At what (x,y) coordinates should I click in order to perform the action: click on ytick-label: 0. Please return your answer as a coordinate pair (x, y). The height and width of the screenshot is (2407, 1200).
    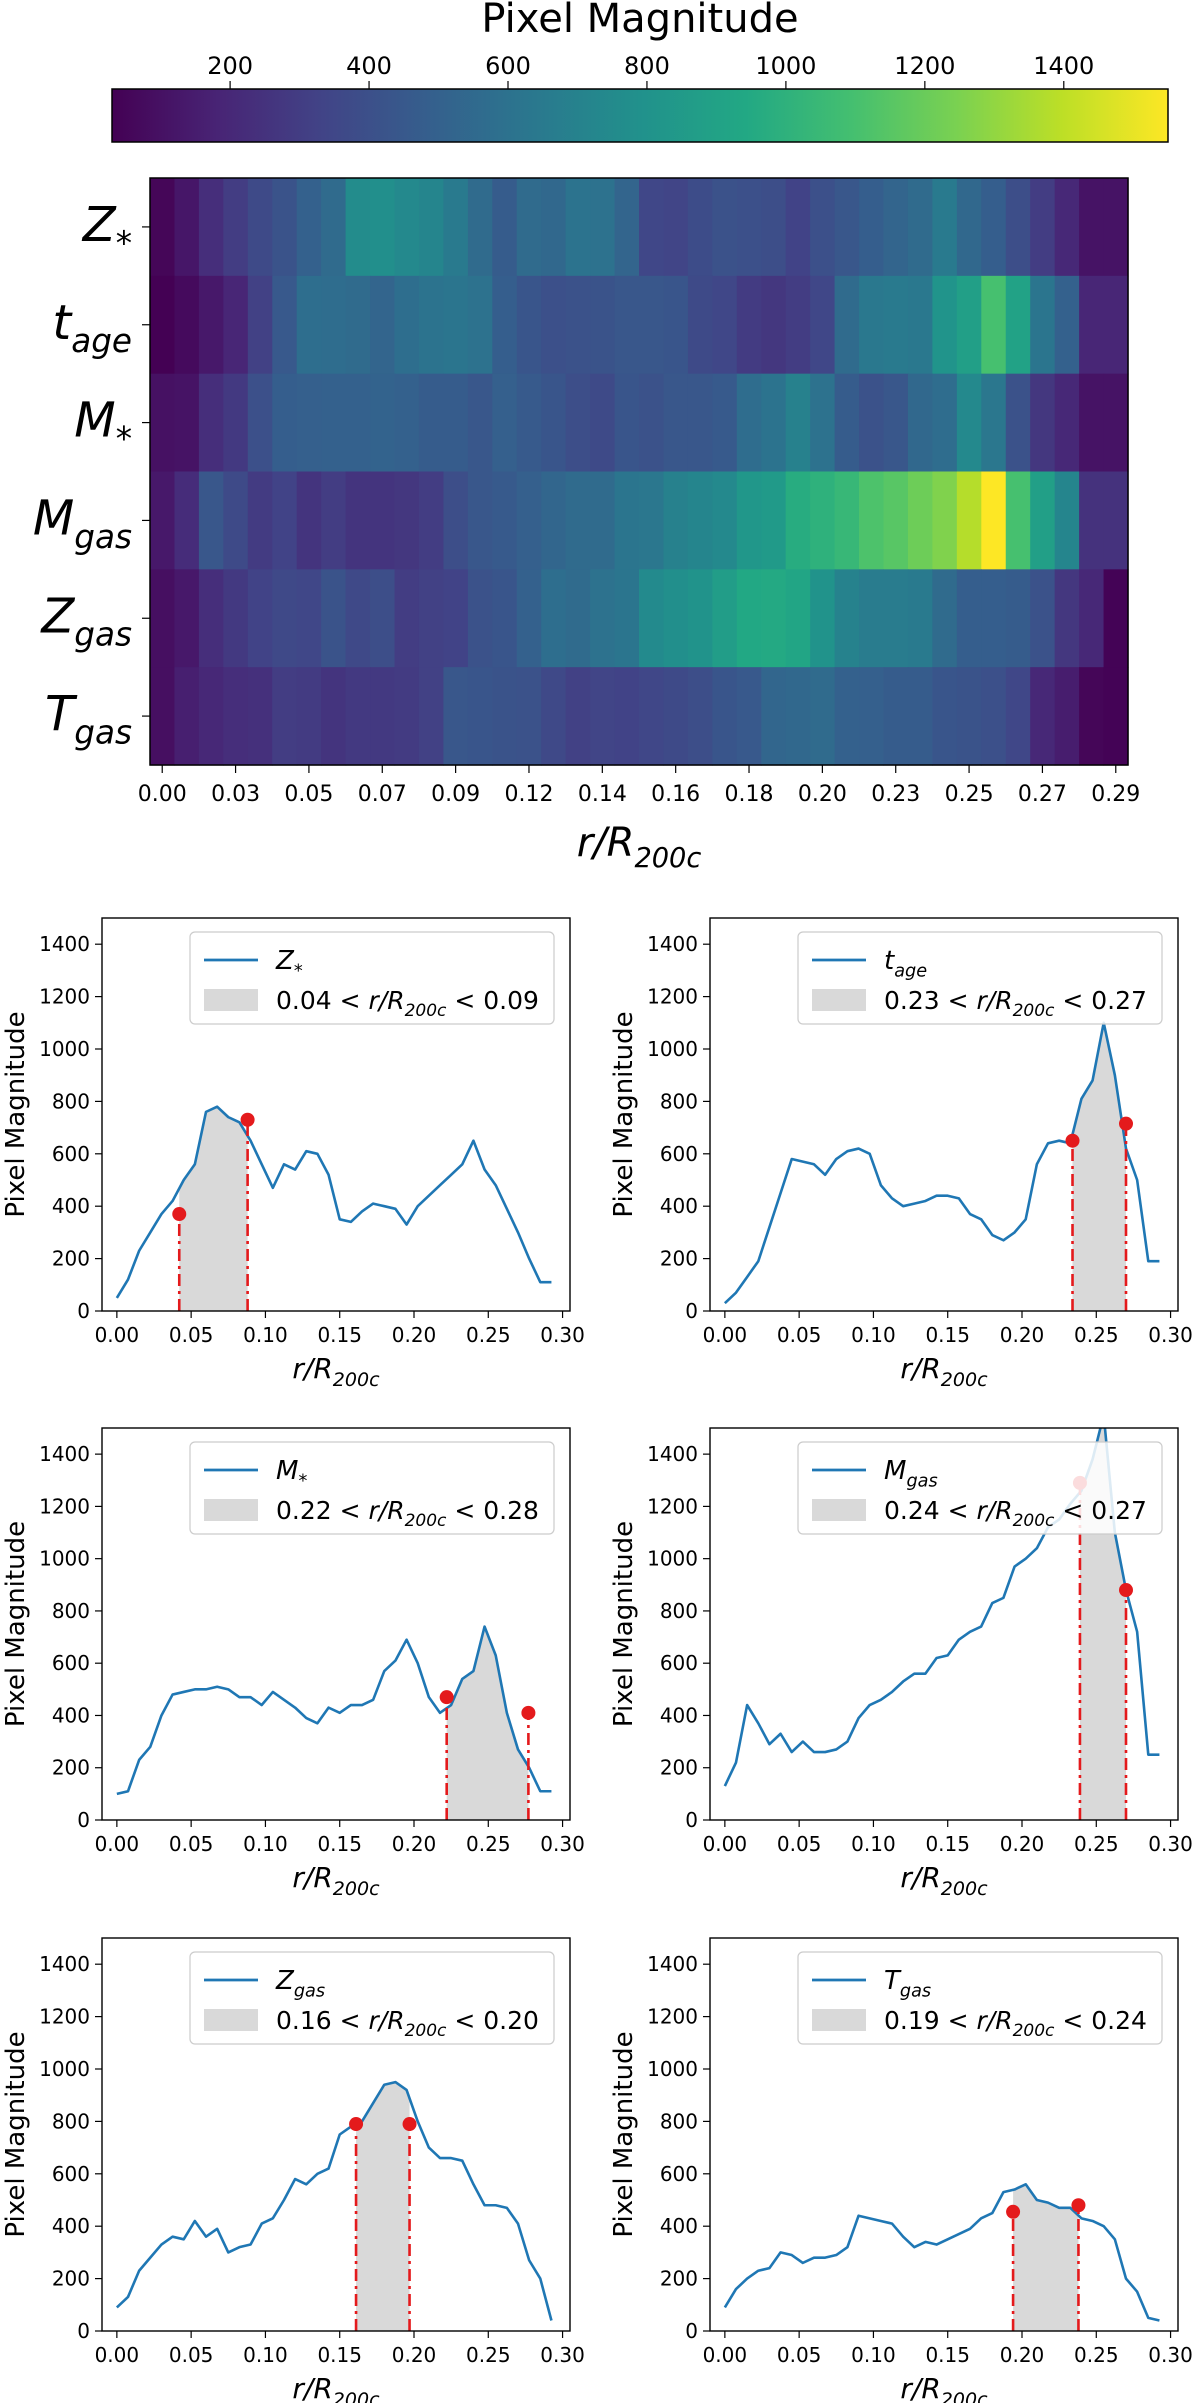
    Looking at the image, I should click on (691, 1820).